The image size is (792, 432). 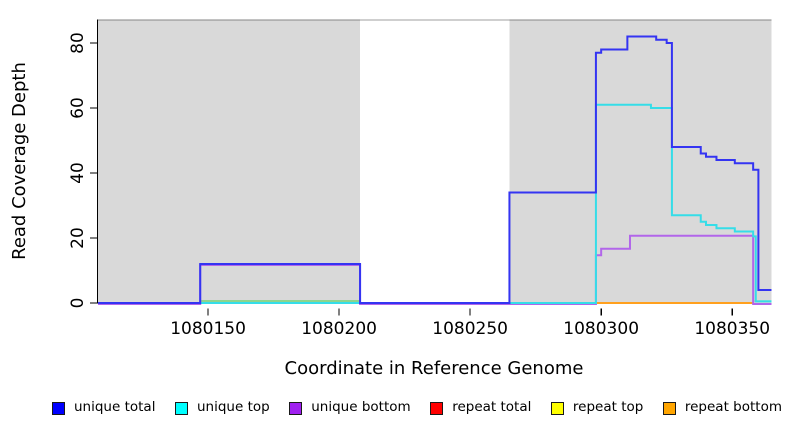 What do you see at coordinates (233, 407) in the screenshot?
I see `legend-label: unique top` at bounding box center [233, 407].